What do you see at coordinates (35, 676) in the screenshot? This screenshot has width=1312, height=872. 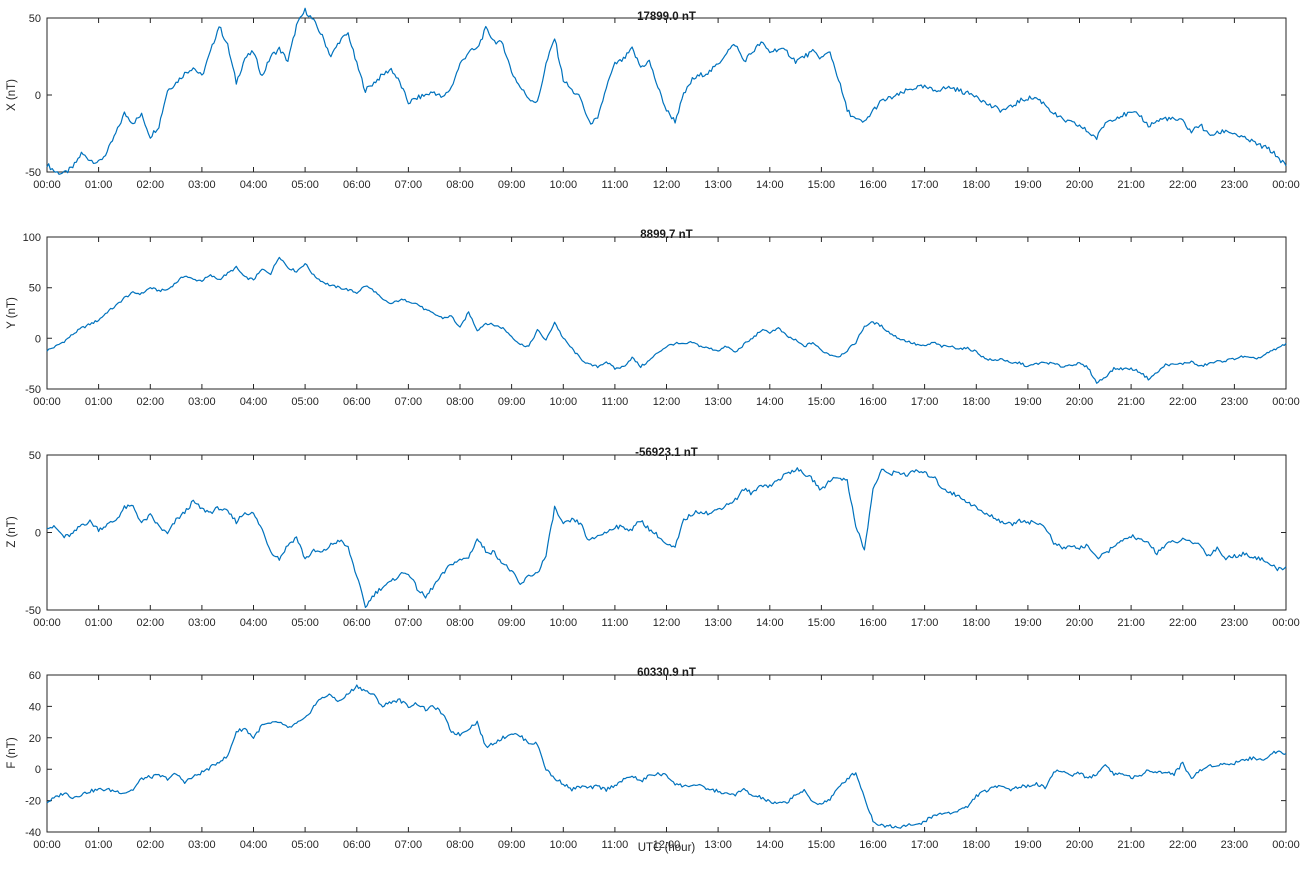 I see `svg-text: 60` at bounding box center [35, 676].